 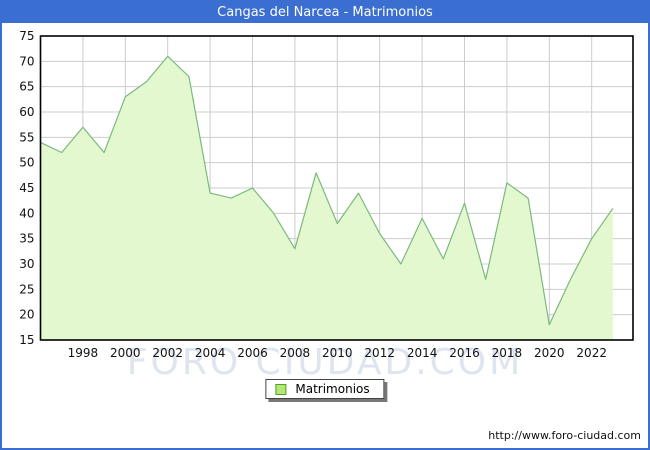 I want to click on legend-swatch-icon, so click(x=281, y=389).